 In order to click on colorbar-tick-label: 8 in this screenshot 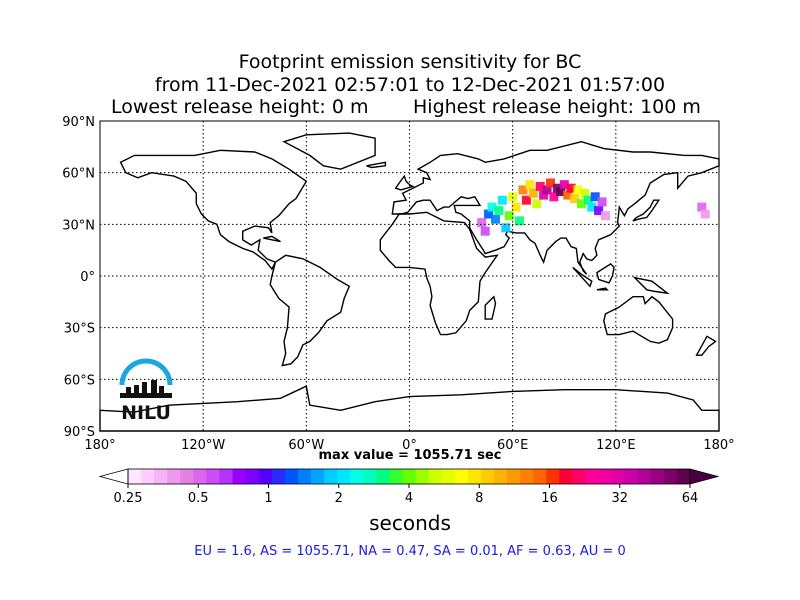, I will do `click(479, 498)`.